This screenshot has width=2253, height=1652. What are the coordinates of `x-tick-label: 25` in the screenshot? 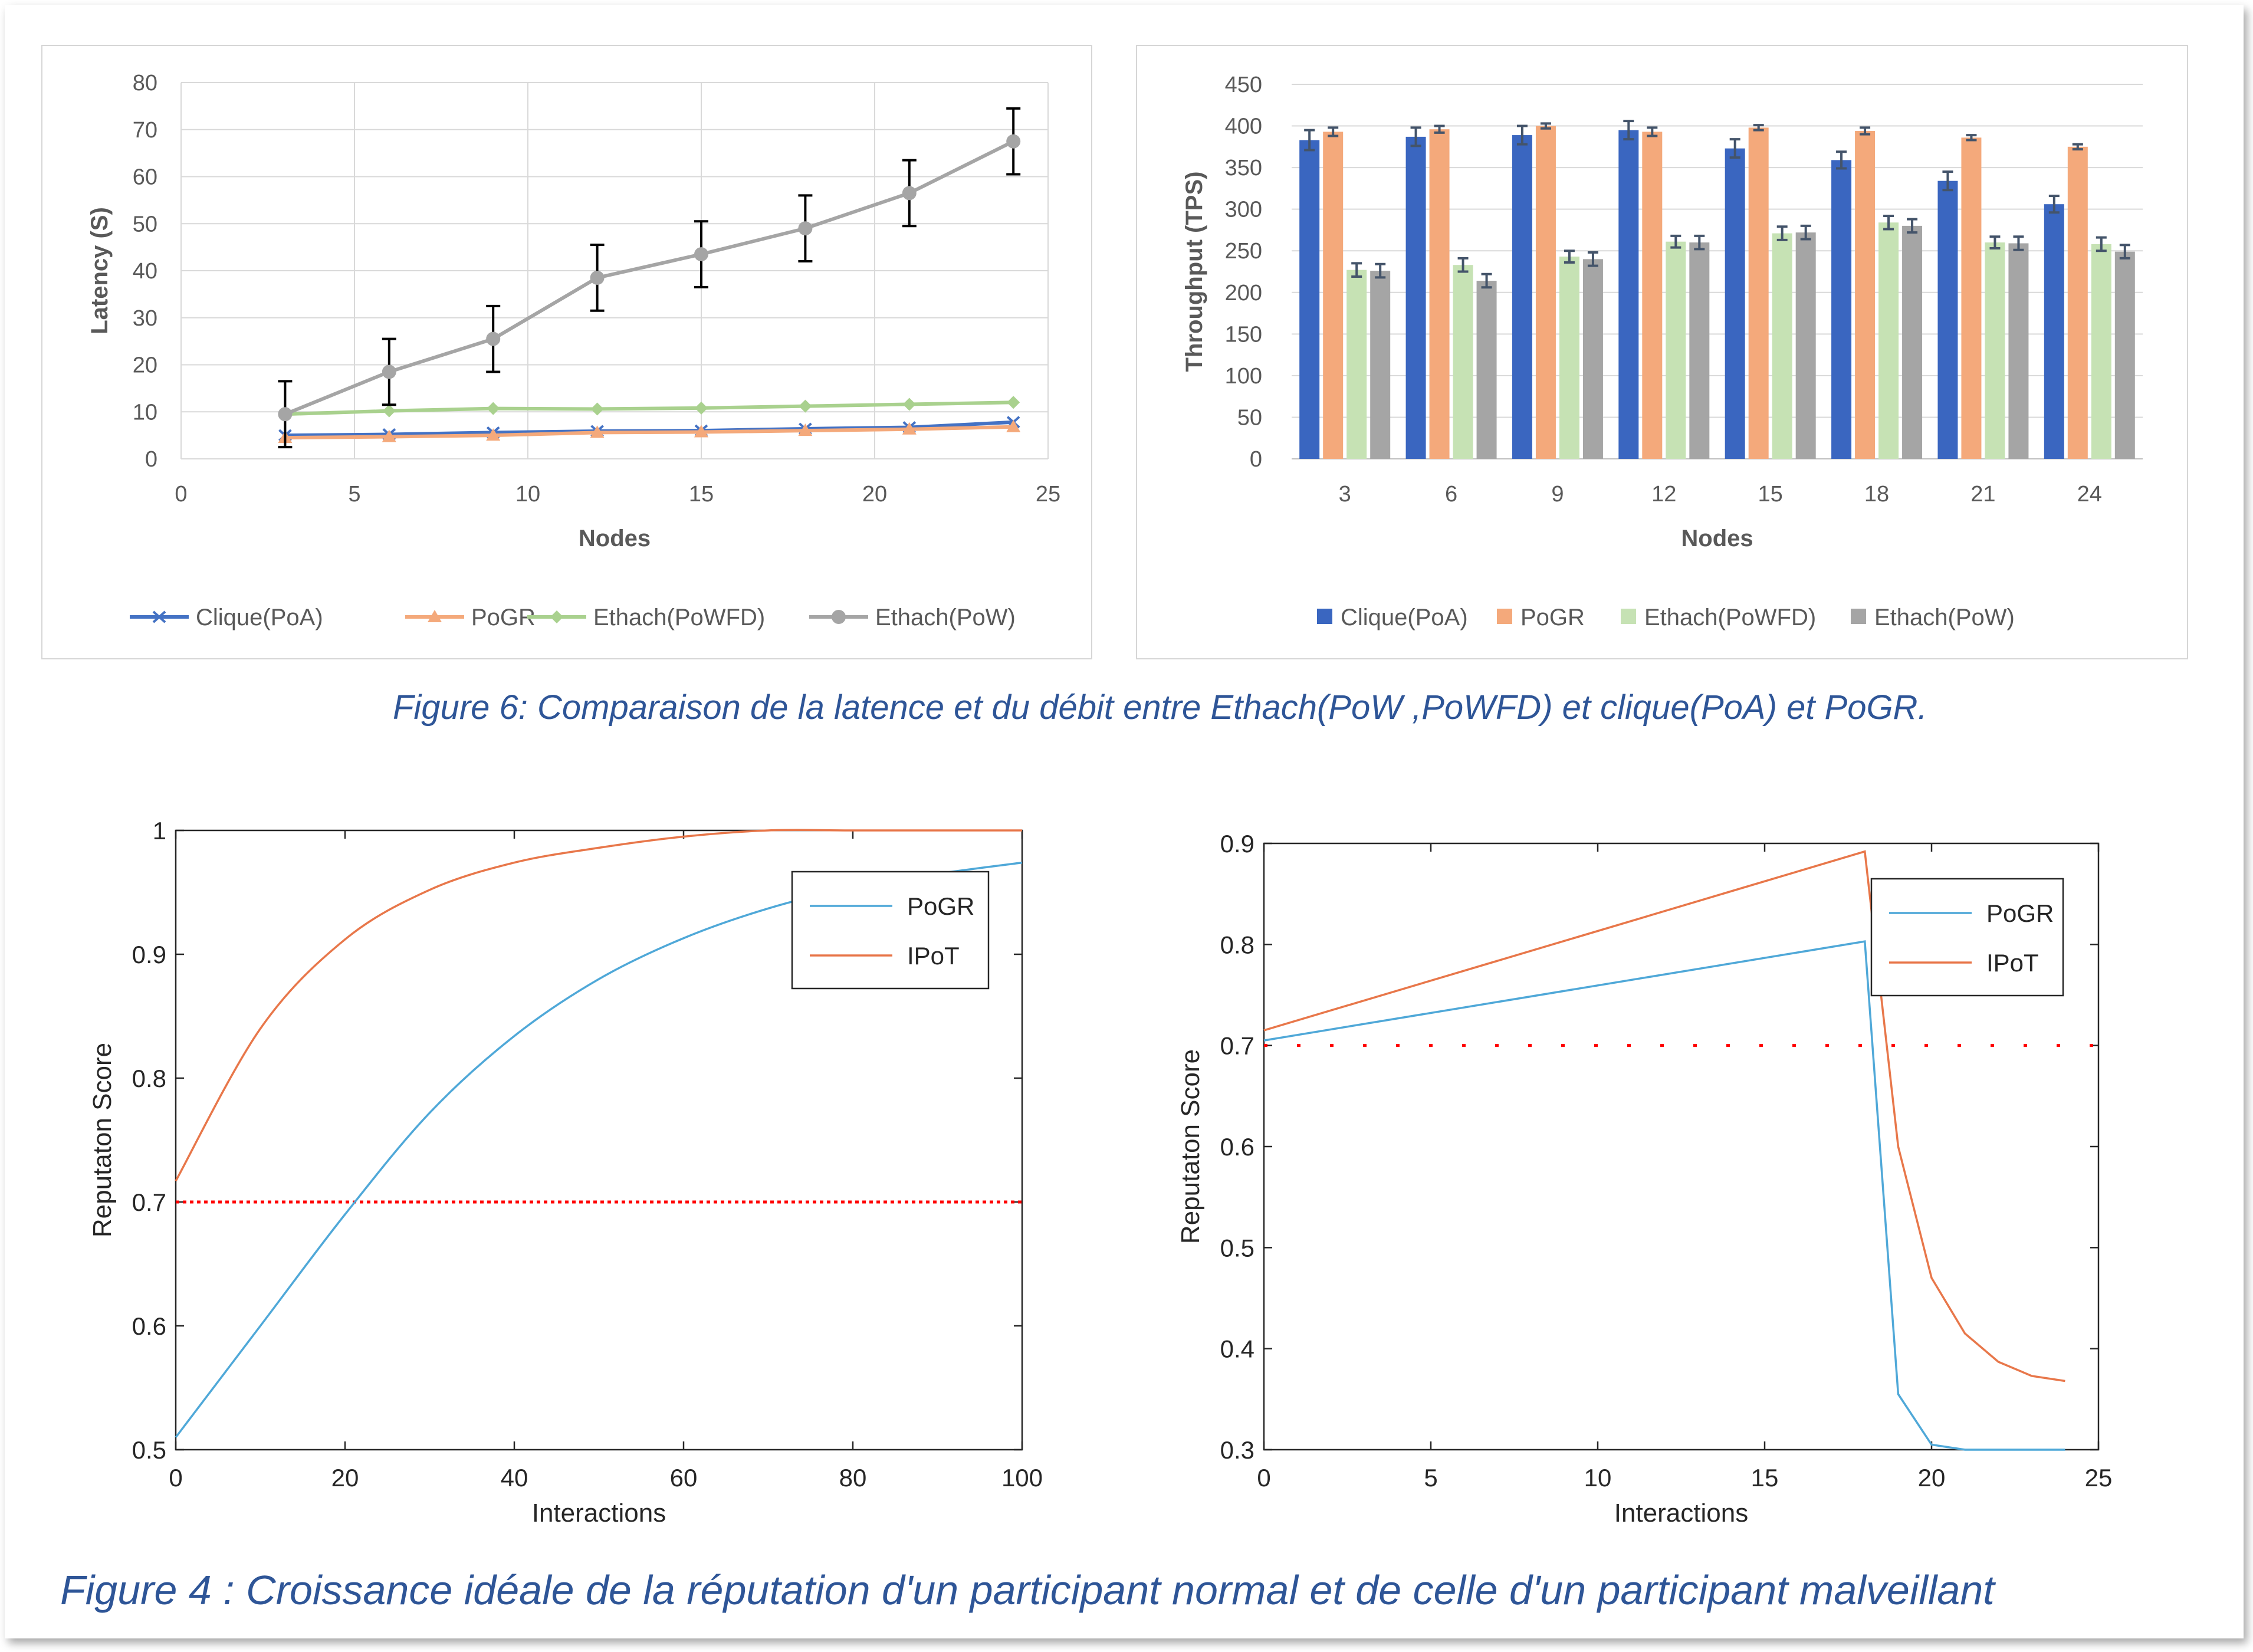 It's located at (2099, 1478).